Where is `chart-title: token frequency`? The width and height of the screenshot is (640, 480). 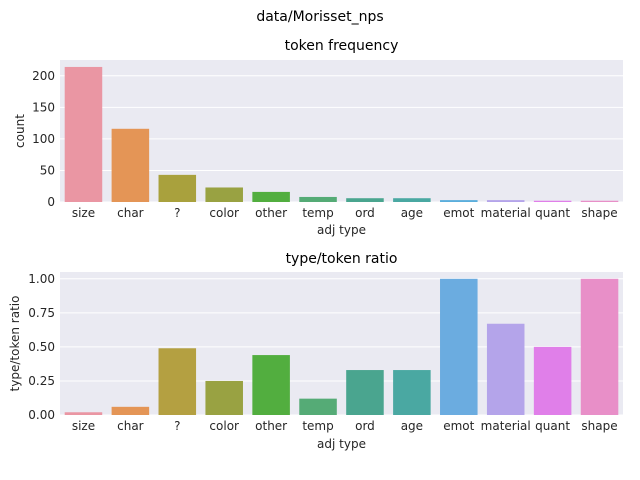
chart-title: token frequency is located at coordinates (342, 46).